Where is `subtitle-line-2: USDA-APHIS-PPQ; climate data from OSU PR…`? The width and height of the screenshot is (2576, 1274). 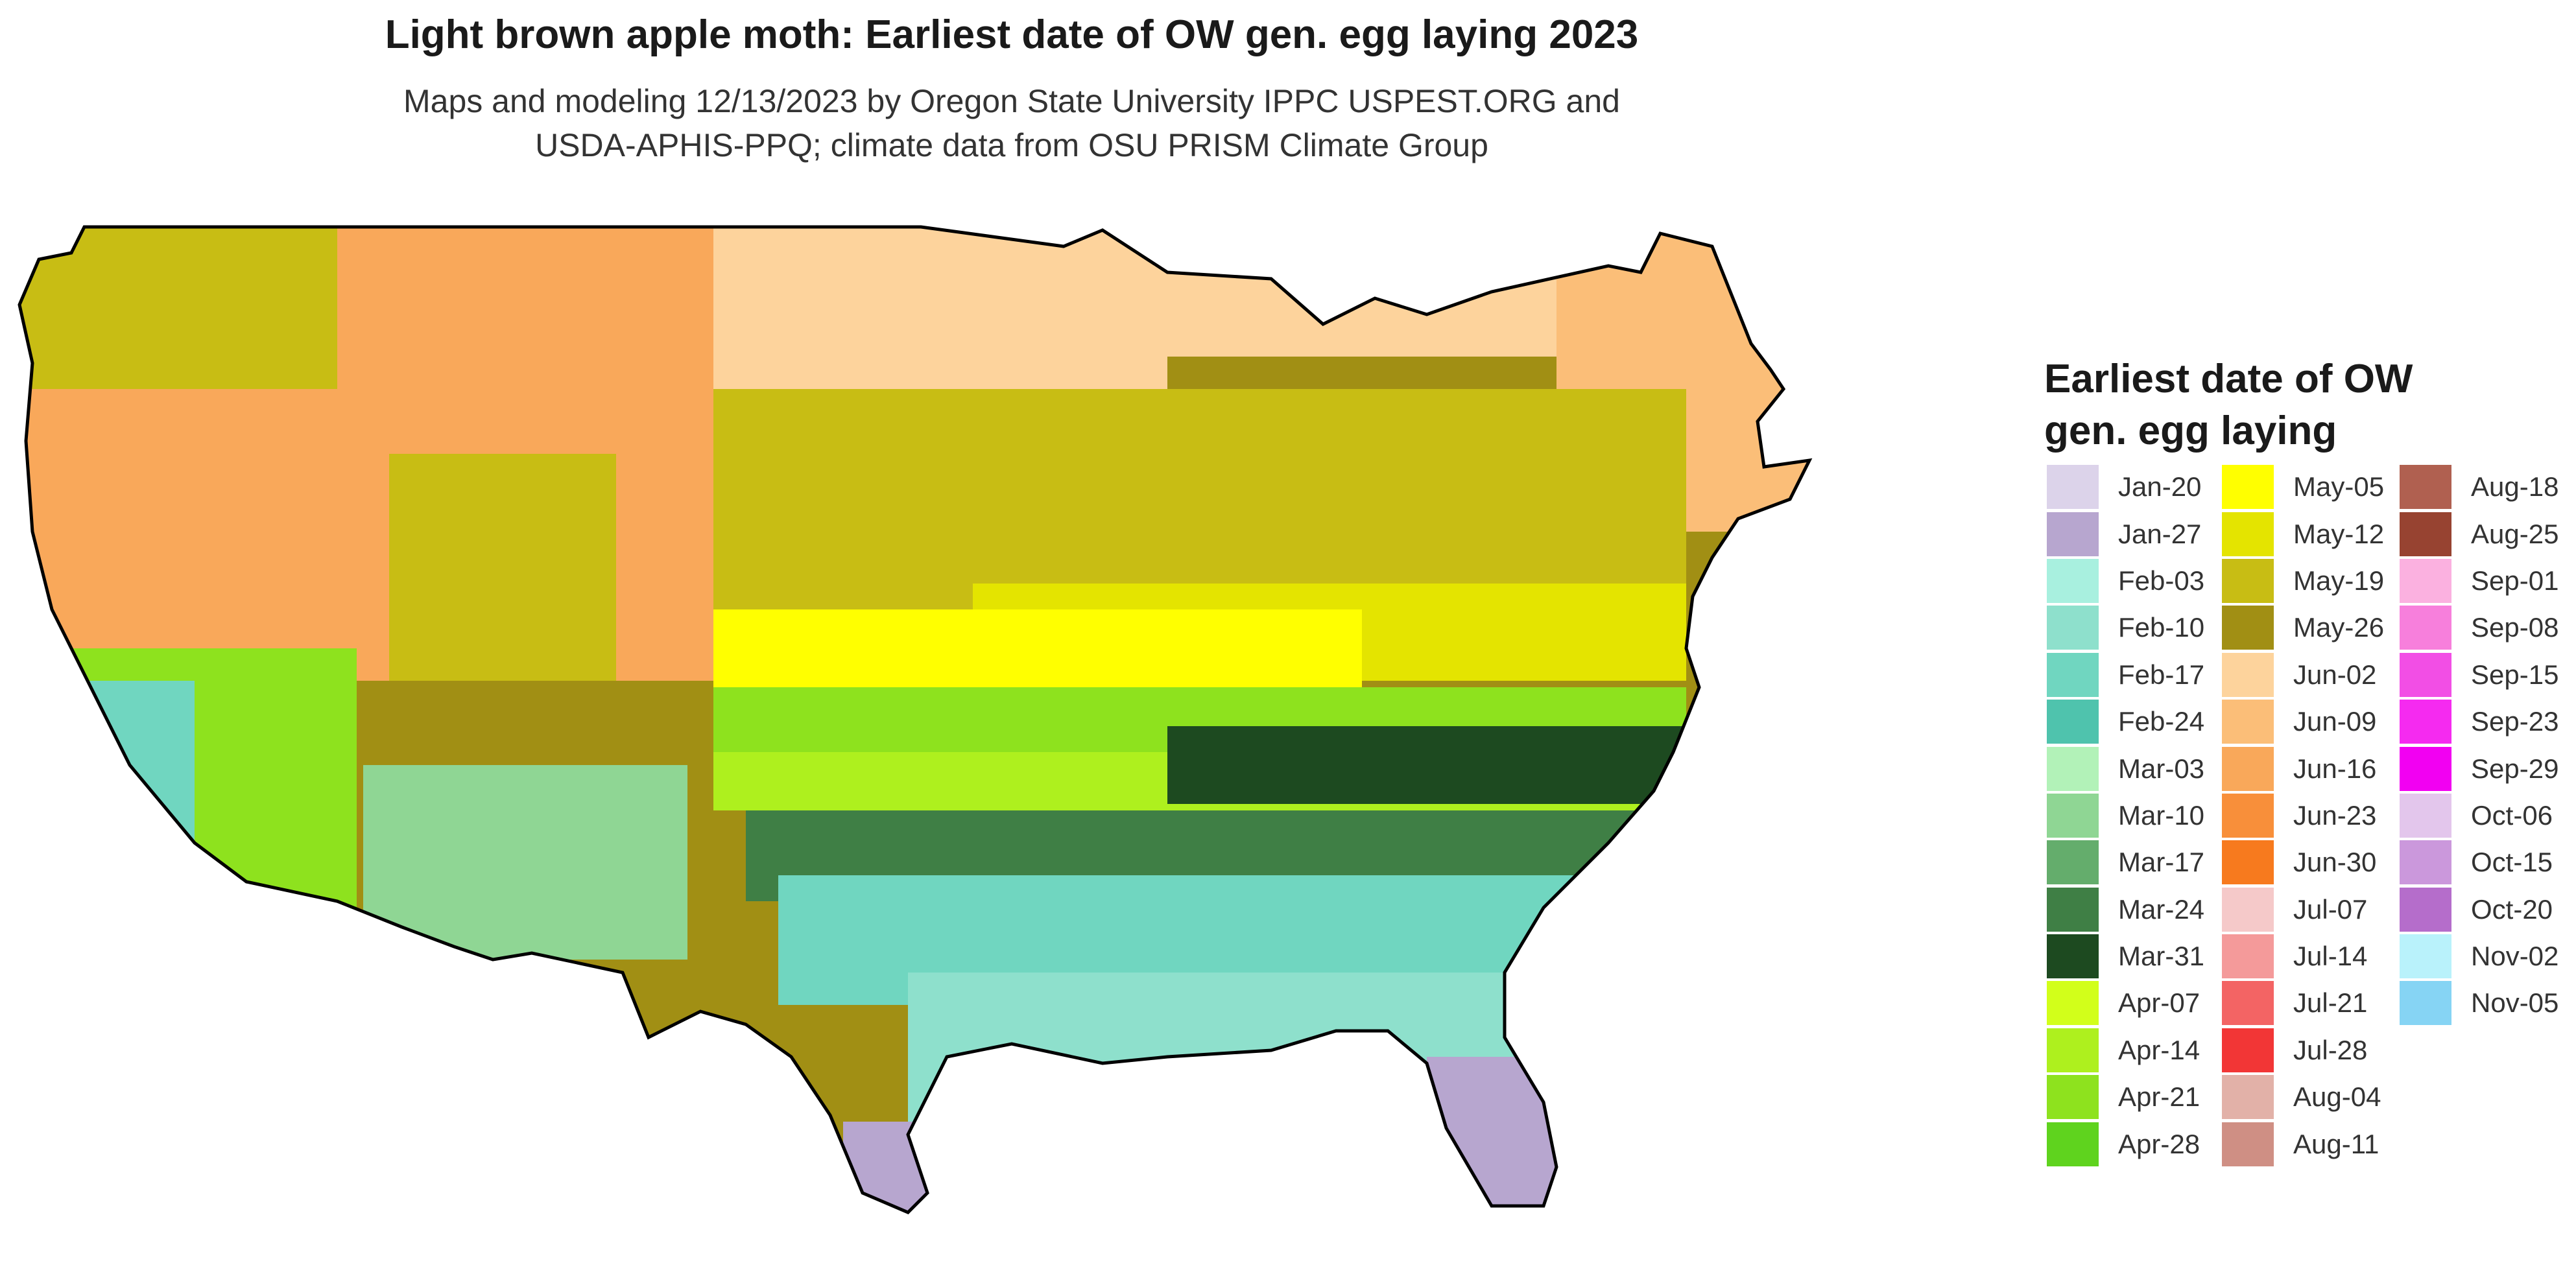
subtitle-line-2: USDA-APHIS-PPQ; climate data from OSU PR… is located at coordinates (1011, 145).